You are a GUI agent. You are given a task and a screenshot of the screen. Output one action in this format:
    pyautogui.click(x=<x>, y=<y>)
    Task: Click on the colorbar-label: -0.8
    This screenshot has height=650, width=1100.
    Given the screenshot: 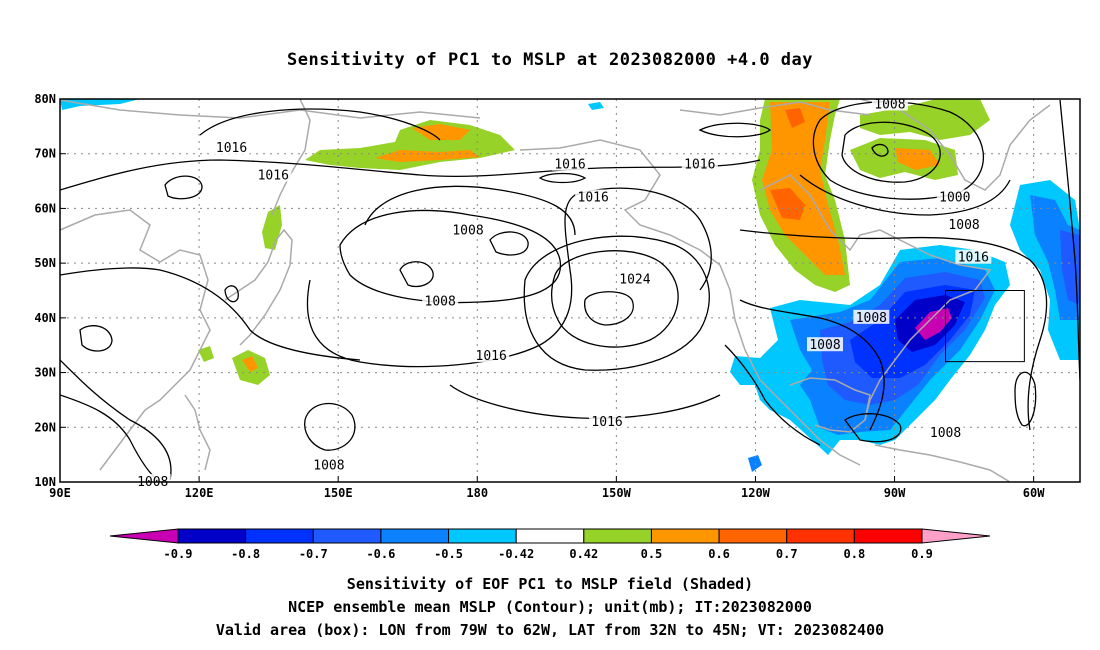 What is the action you would take?
    pyautogui.click(x=245, y=554)
    